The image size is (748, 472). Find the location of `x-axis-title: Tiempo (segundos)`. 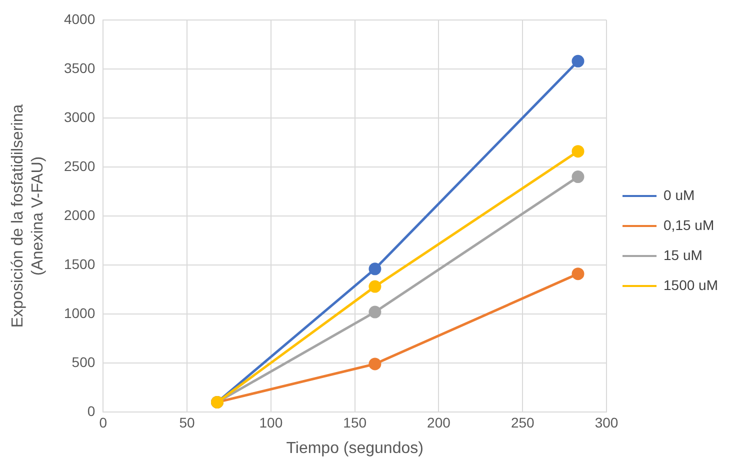

x-axis-title: Tiempo (segundos) is located at coordinates (355, 448).